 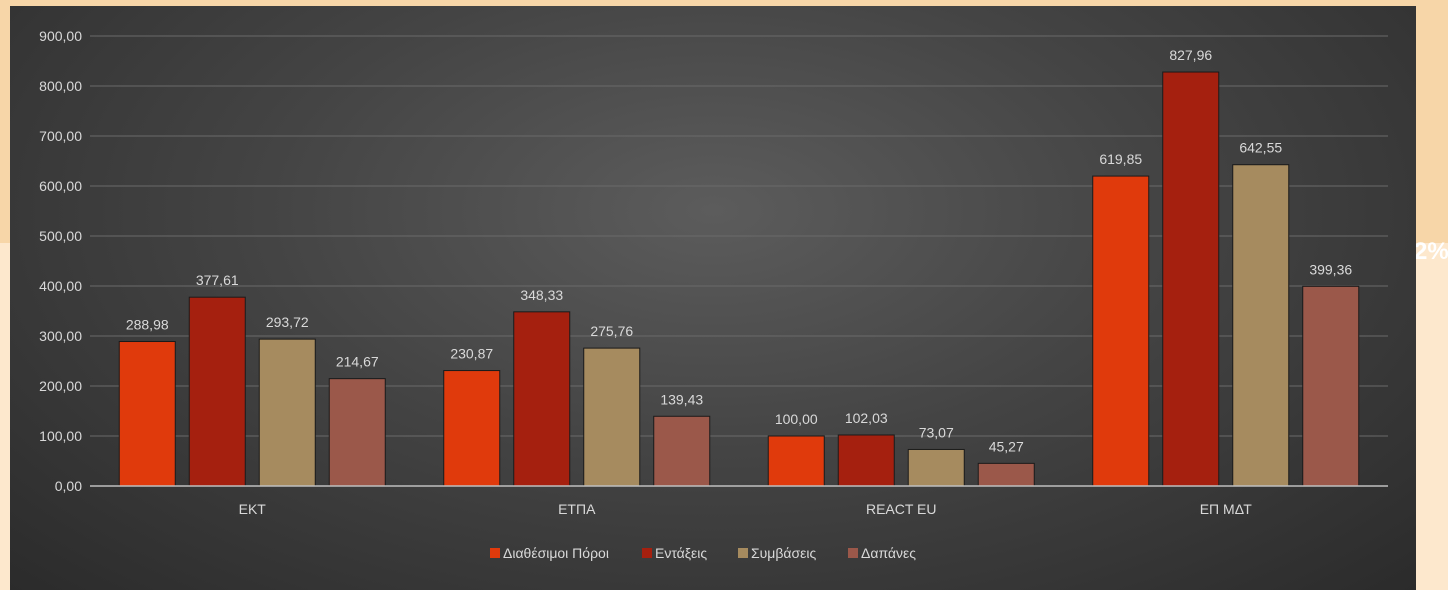 I want to click on y-tick-label: 700,00, so click(x=60, y=136).